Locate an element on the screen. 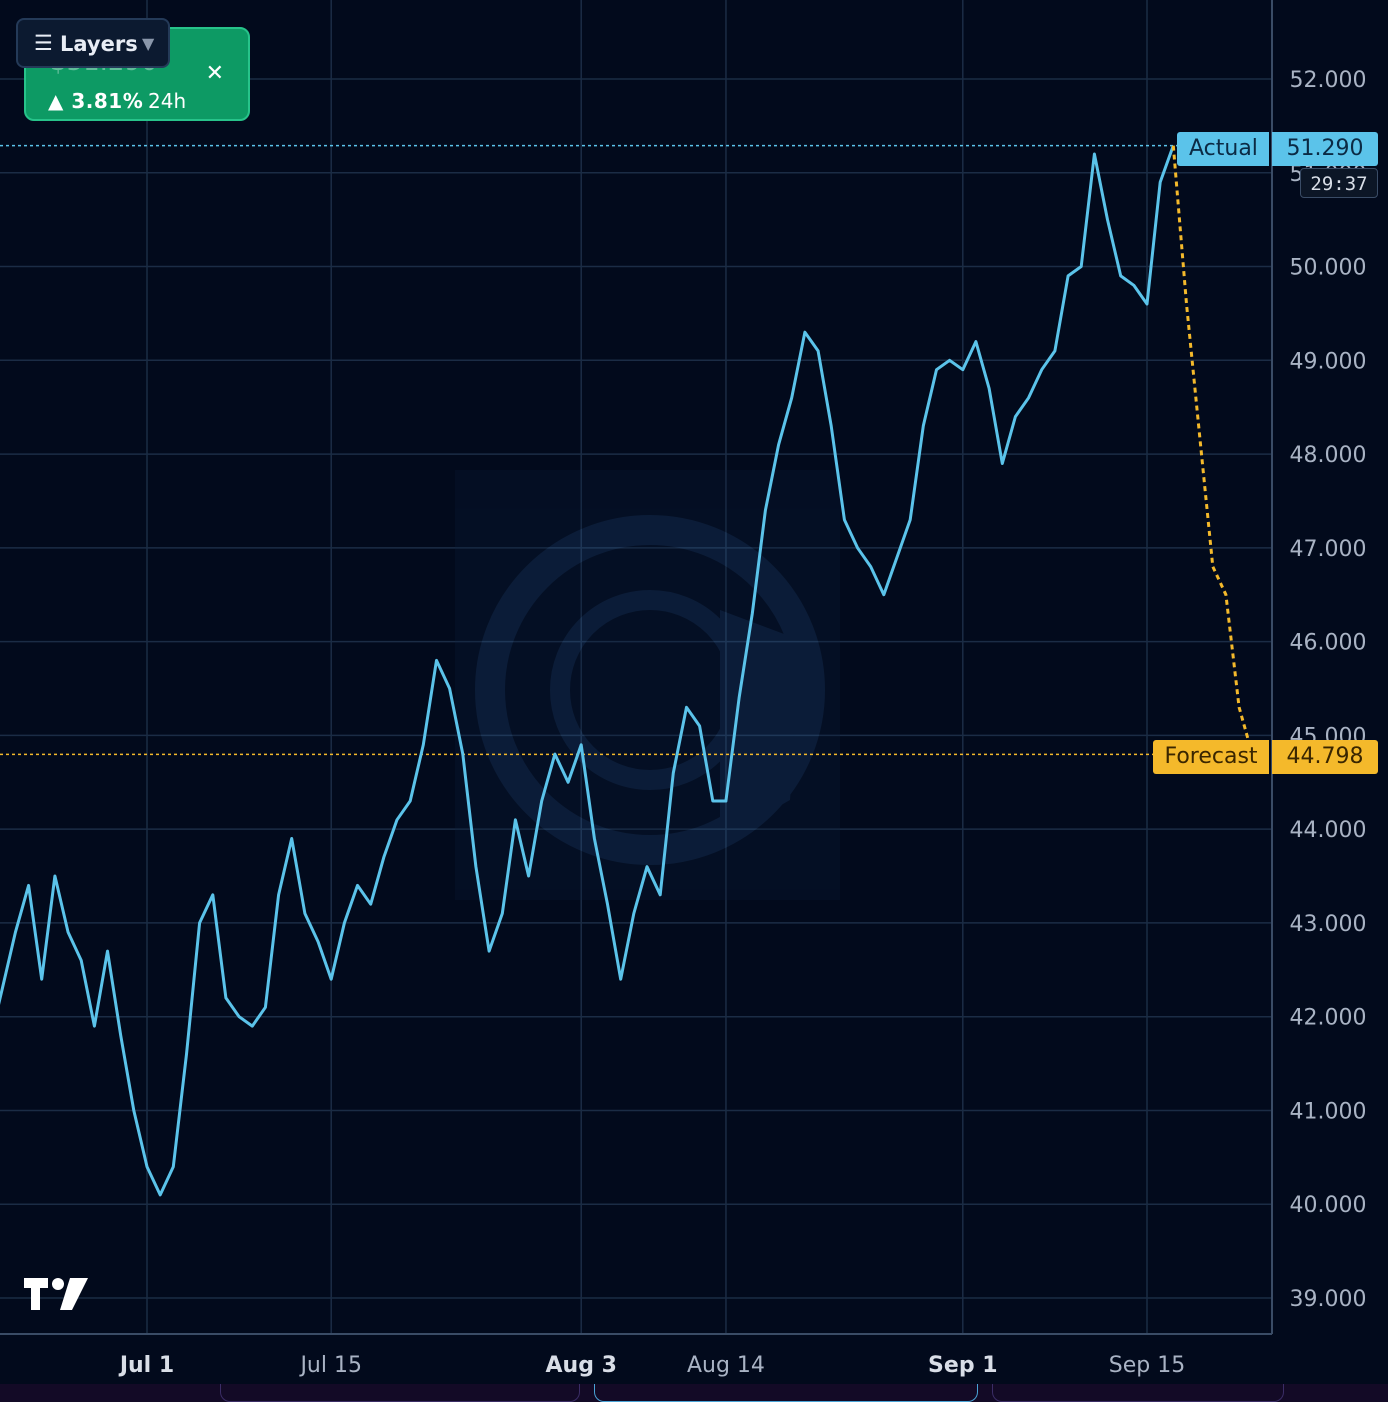  layers-button: ☰ Layers ▼ is located at coordinates (93, 43).